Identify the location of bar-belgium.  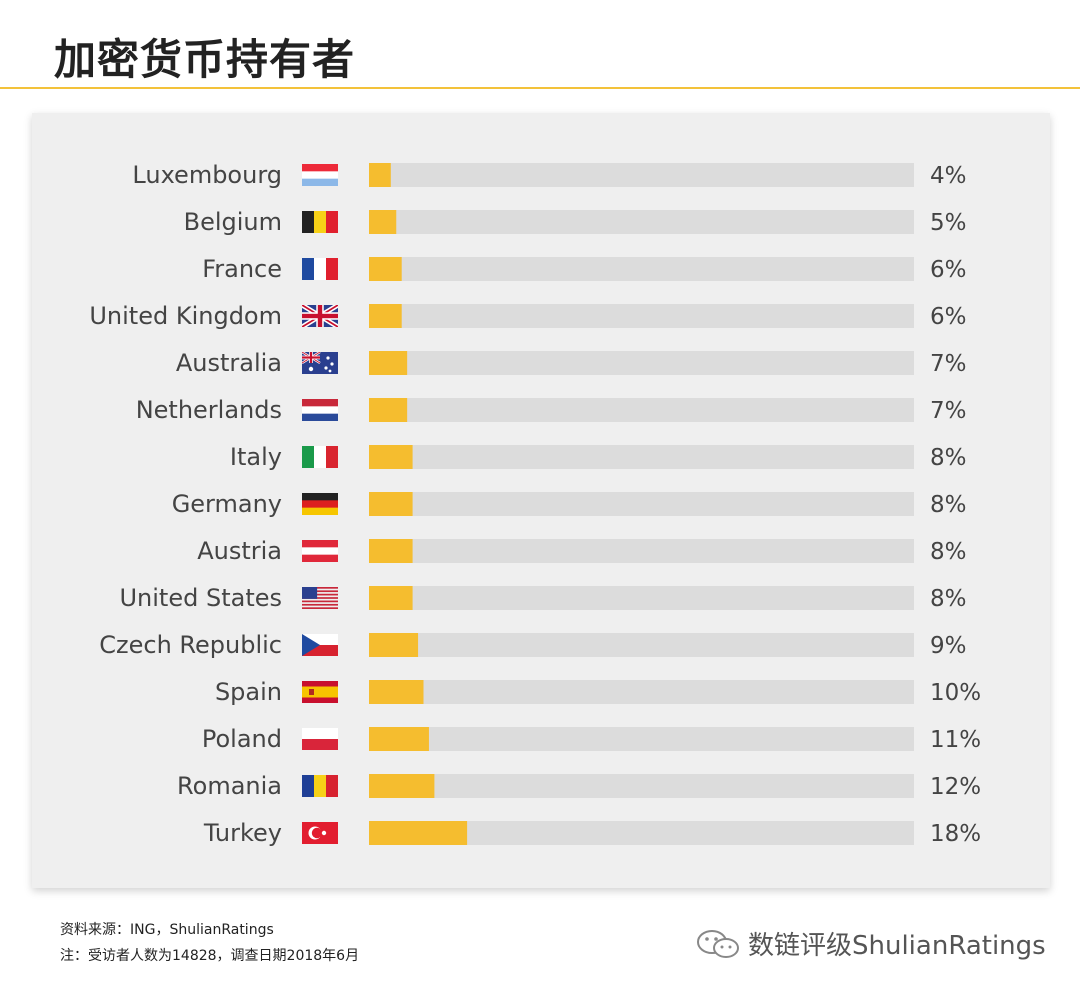
(383, 222).